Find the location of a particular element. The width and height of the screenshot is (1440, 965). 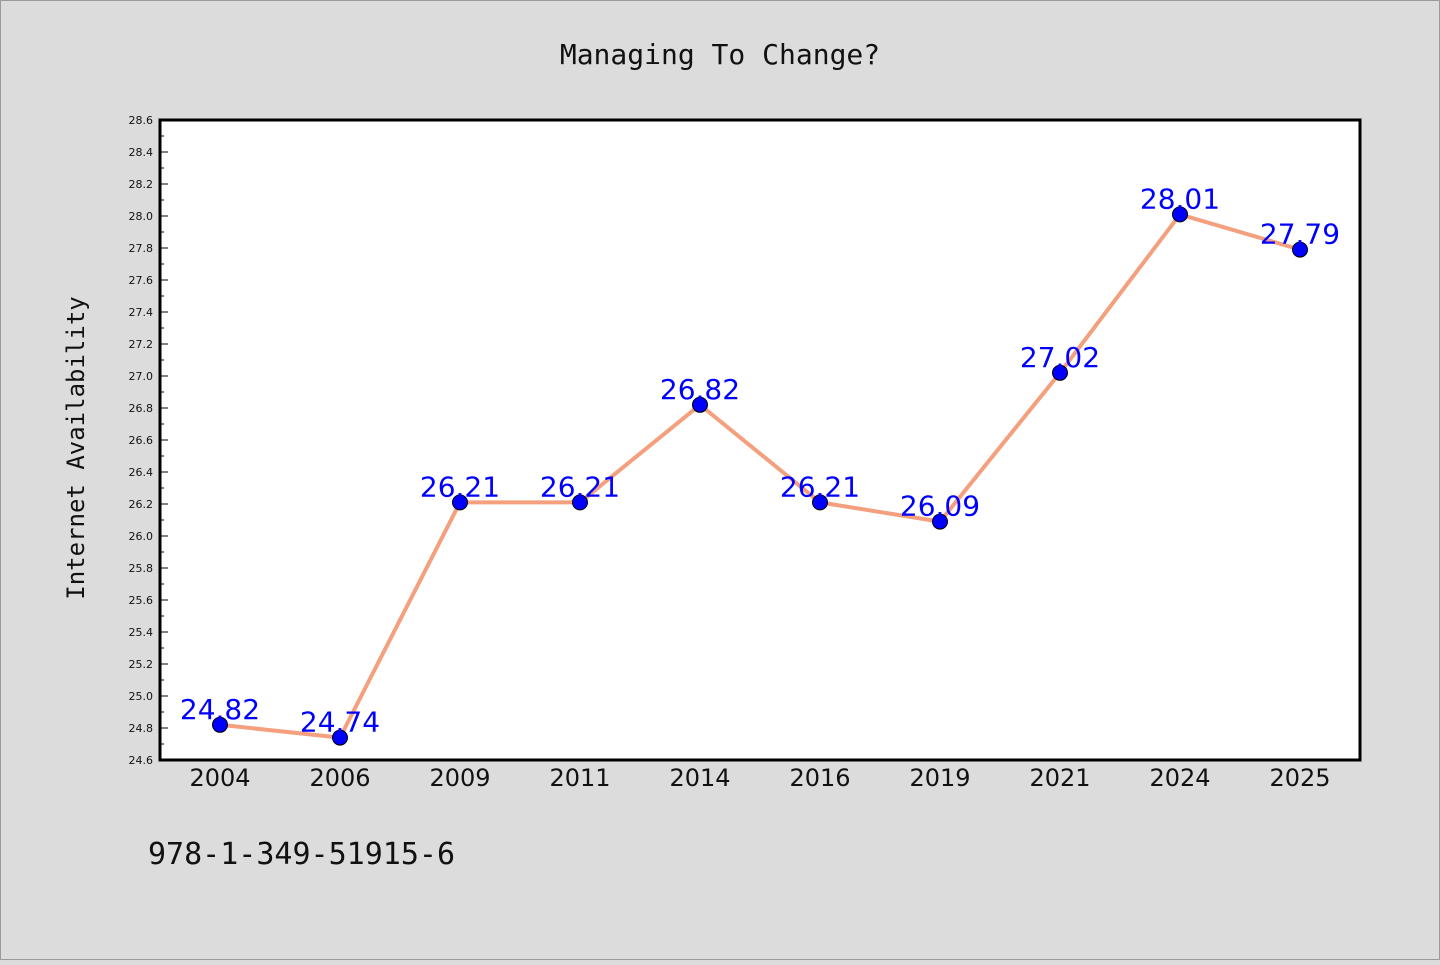

y-tick-label: 27.4 is located at coordinates (141, 312).